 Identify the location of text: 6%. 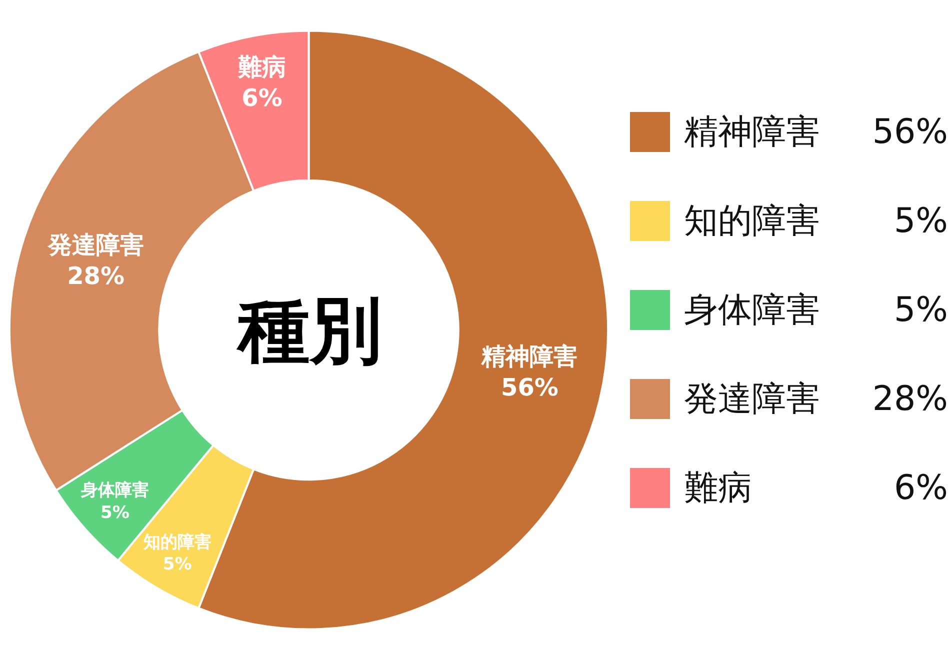
(921, 488).